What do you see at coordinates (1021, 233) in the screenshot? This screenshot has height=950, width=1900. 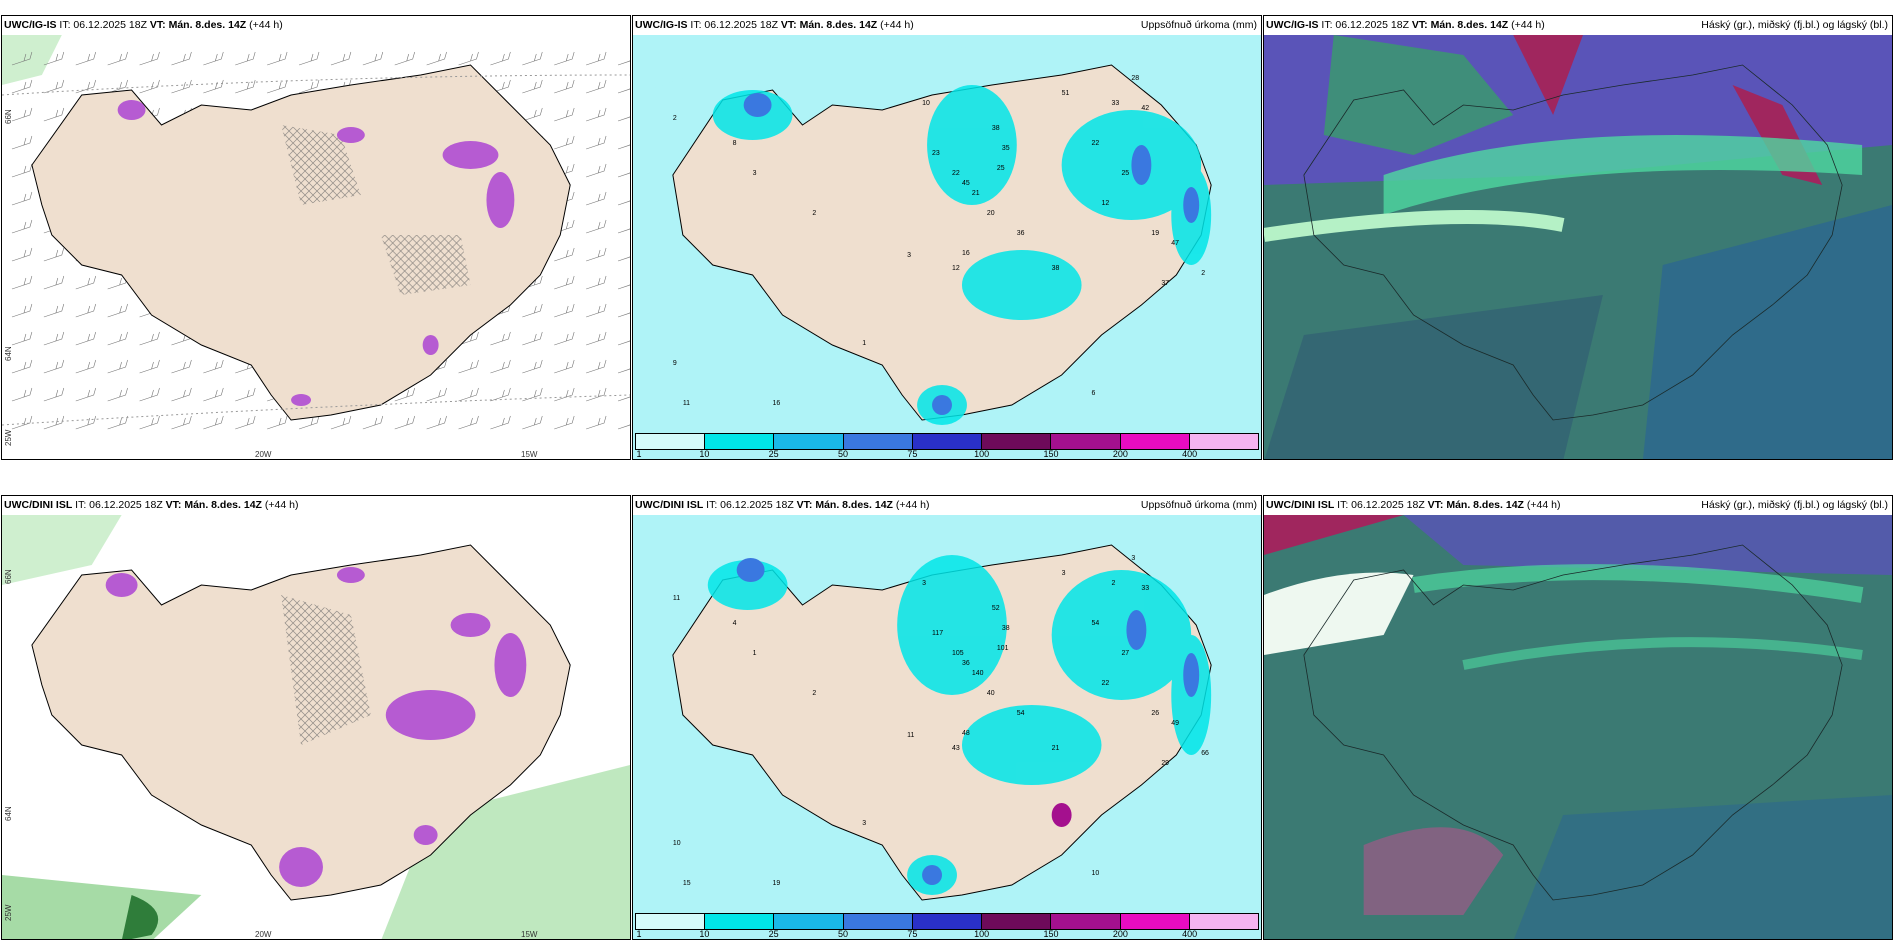 I see `precip-value: 36` at bounding box center [1021, 233].